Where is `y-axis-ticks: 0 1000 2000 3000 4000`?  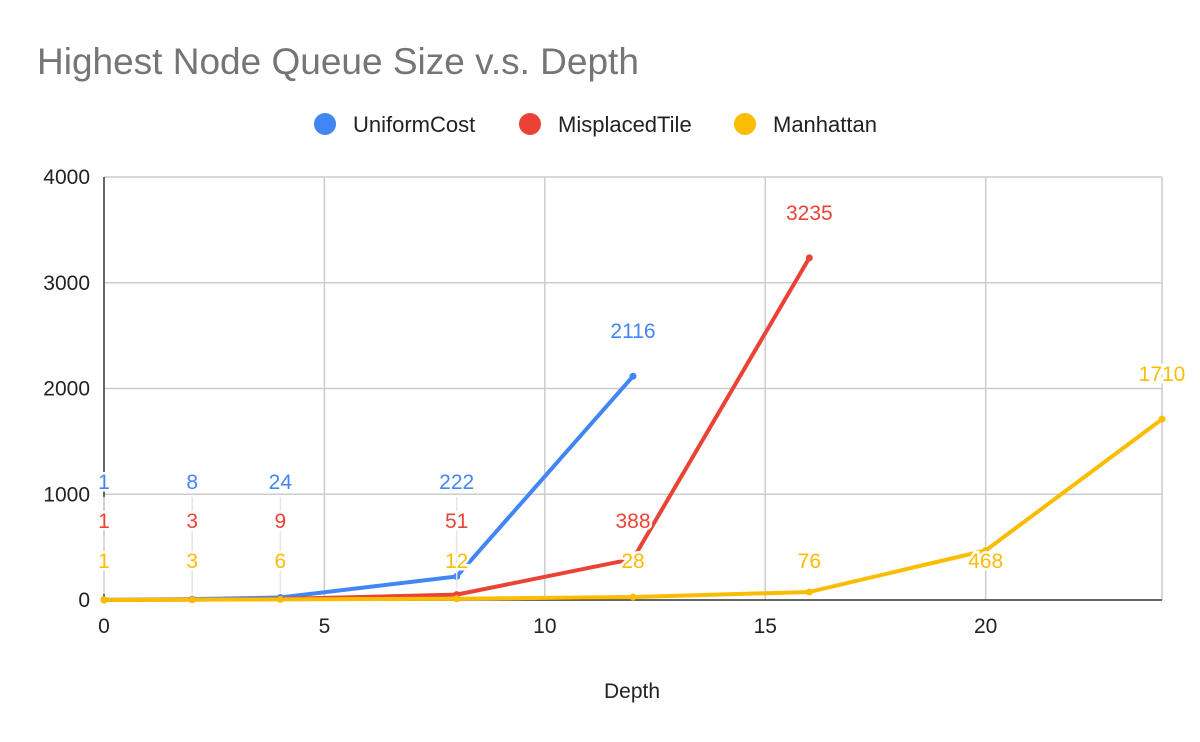
y-axis-ticks: 0 1000 2000 3000 4000 is located at coordinates (66, 389).